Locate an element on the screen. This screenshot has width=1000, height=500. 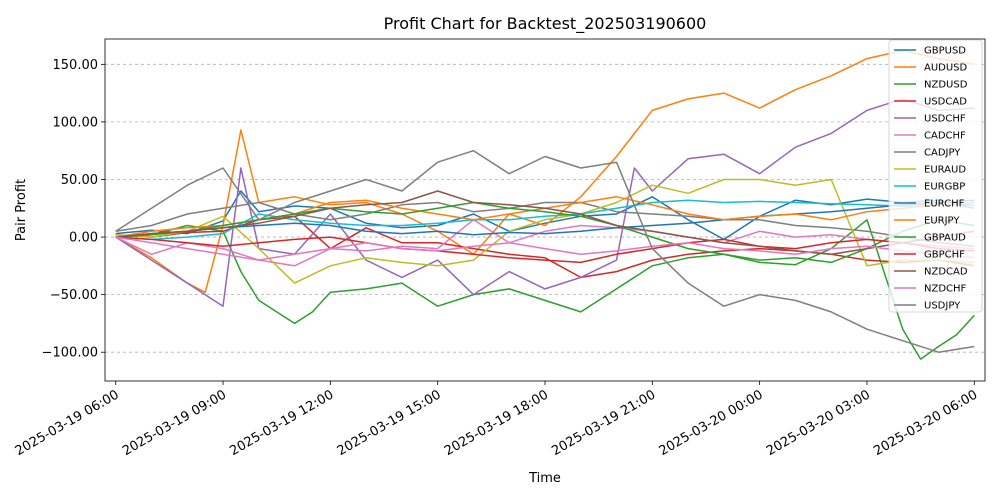
legend-label-eurgbp: EURGBP is located at coordinates (944, 187).